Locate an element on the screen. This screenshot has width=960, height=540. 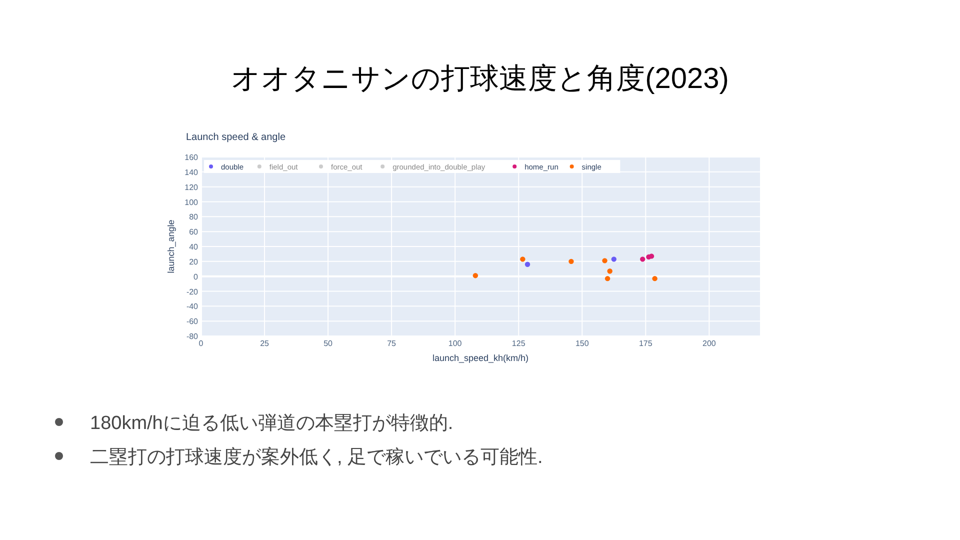
y-tick-label: 20 is located at coordinates (194, 261).